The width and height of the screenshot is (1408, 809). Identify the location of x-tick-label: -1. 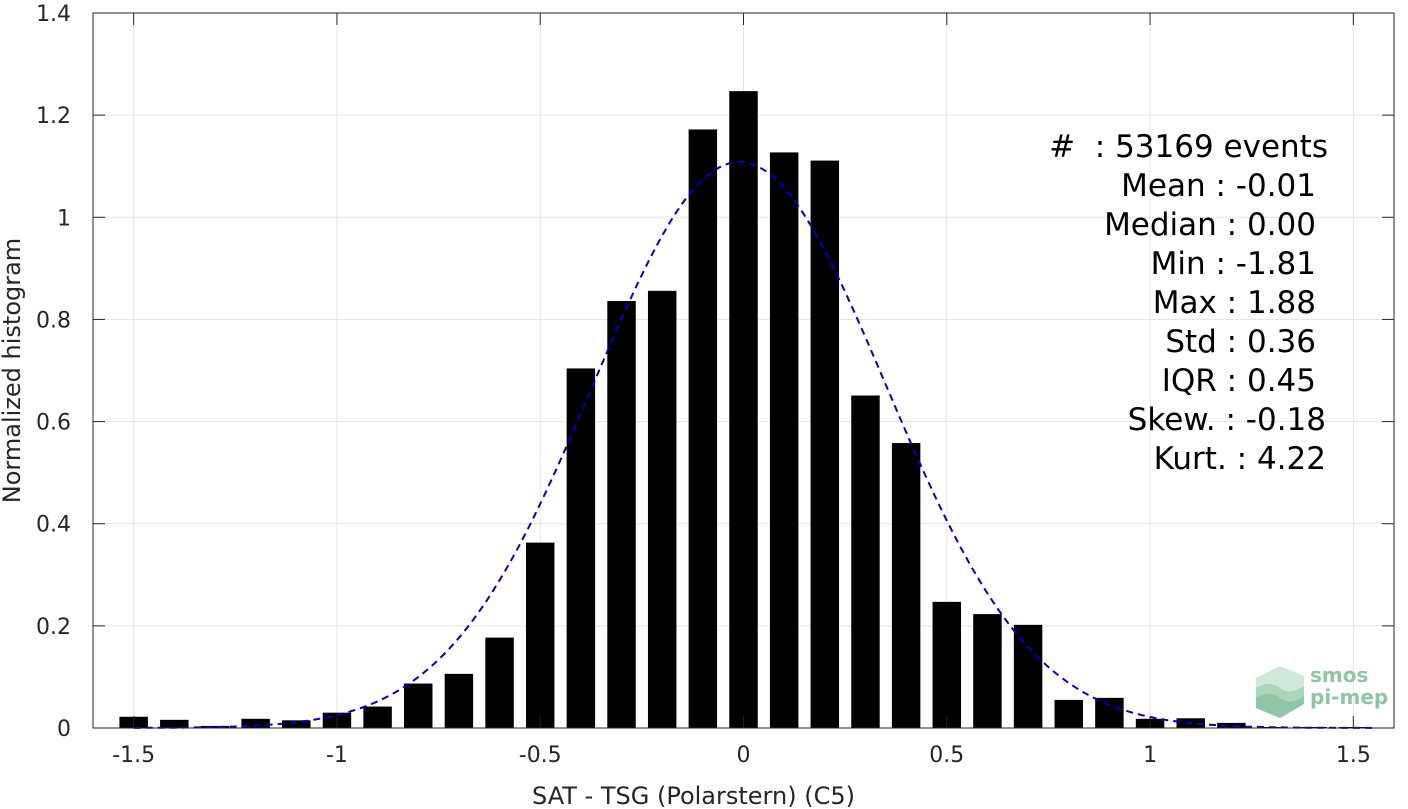
(337, 755).